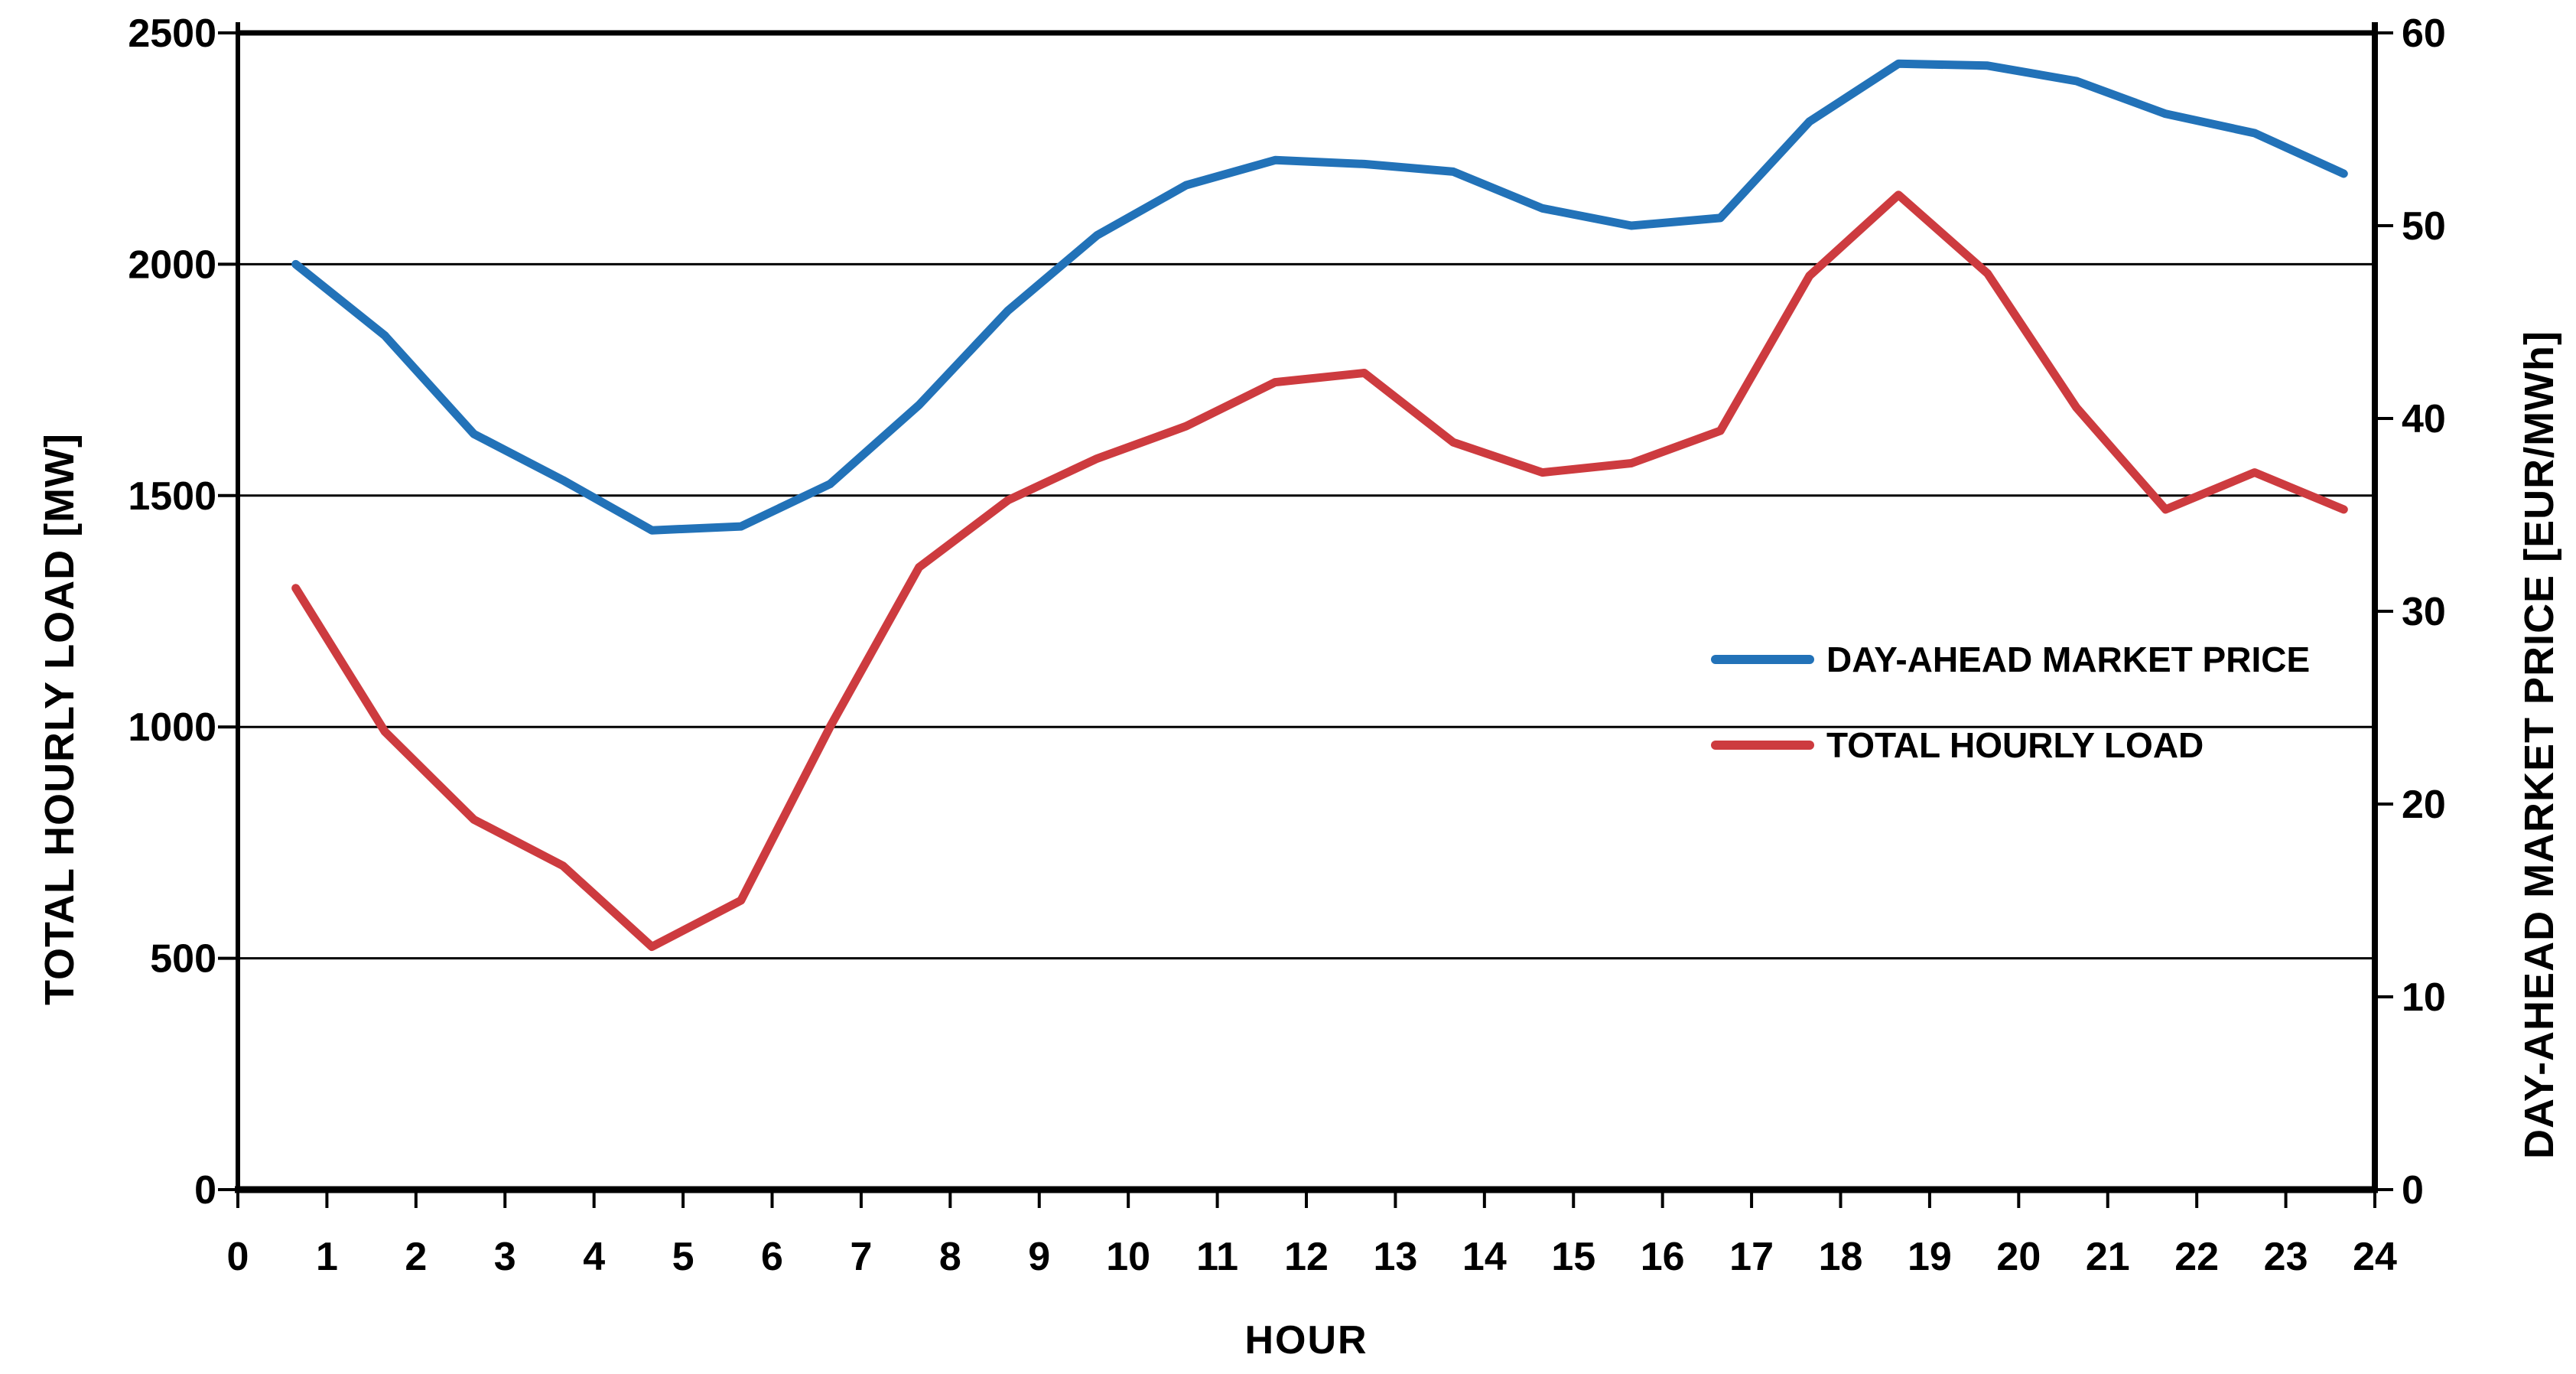 The image size is (2576, 1374). I want to click on legend-item-price: DAY-AHEAD MARKET PRICE, so click(2010, 659).